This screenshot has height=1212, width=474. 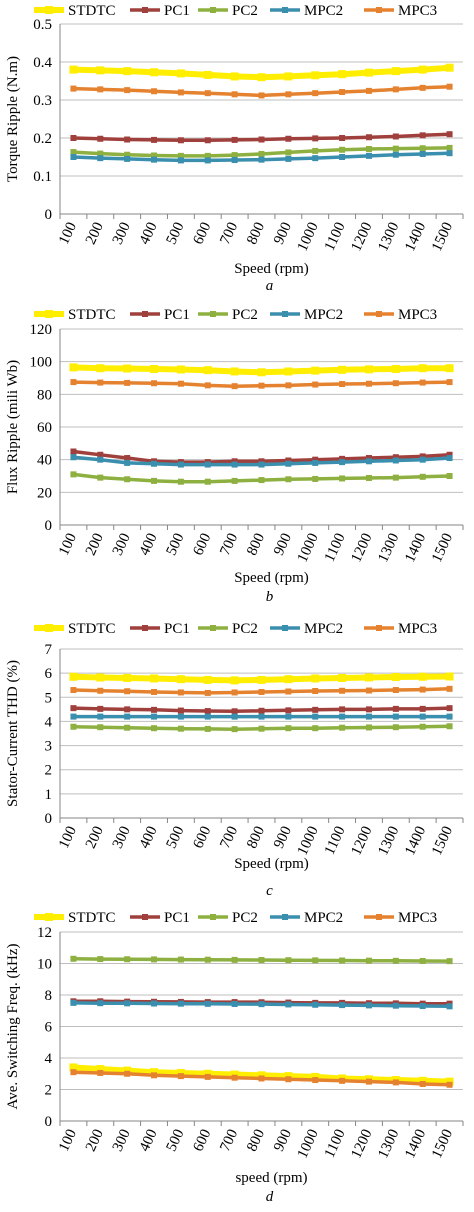 I want to click on legend: STDTC PC1 PC2 MPC2 MPC3, so click(x=235, y=629).